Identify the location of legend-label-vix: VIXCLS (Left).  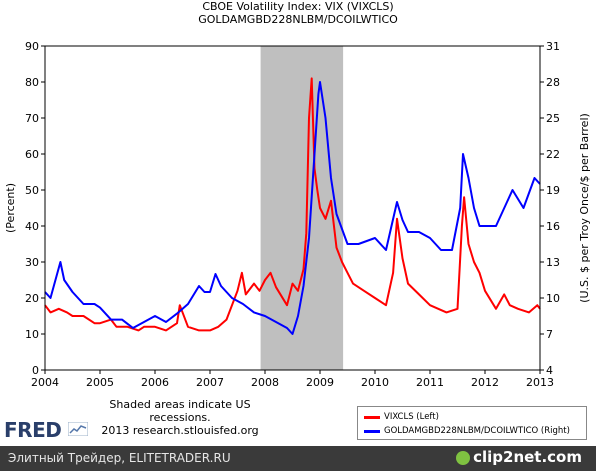
(411, 417).